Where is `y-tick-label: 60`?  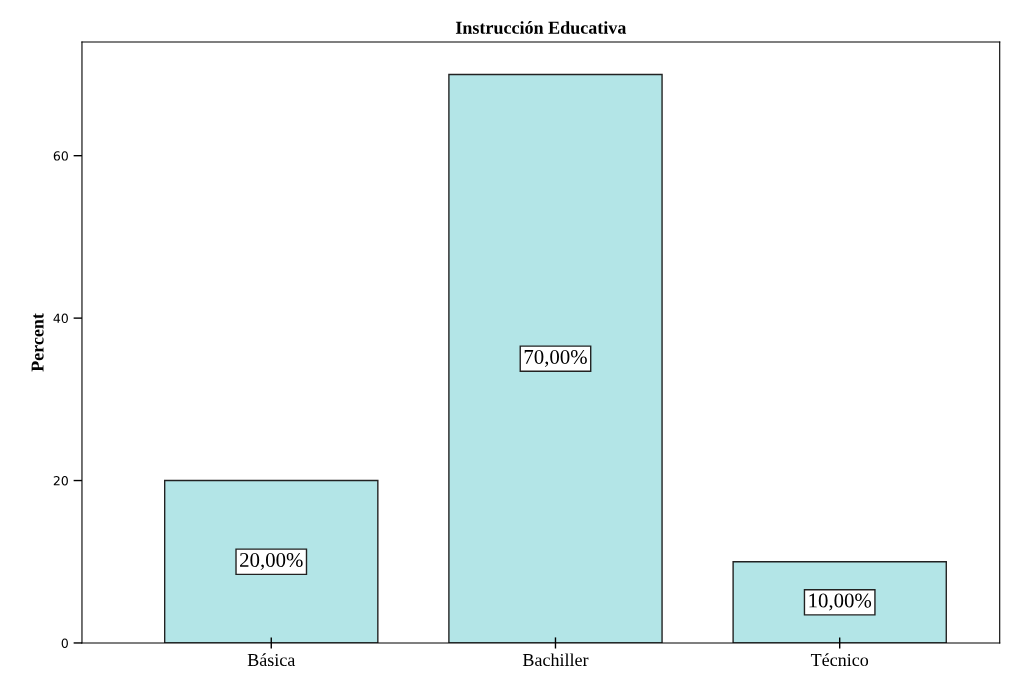 y-tick-label: 60 is located at coordinates (60, 156).